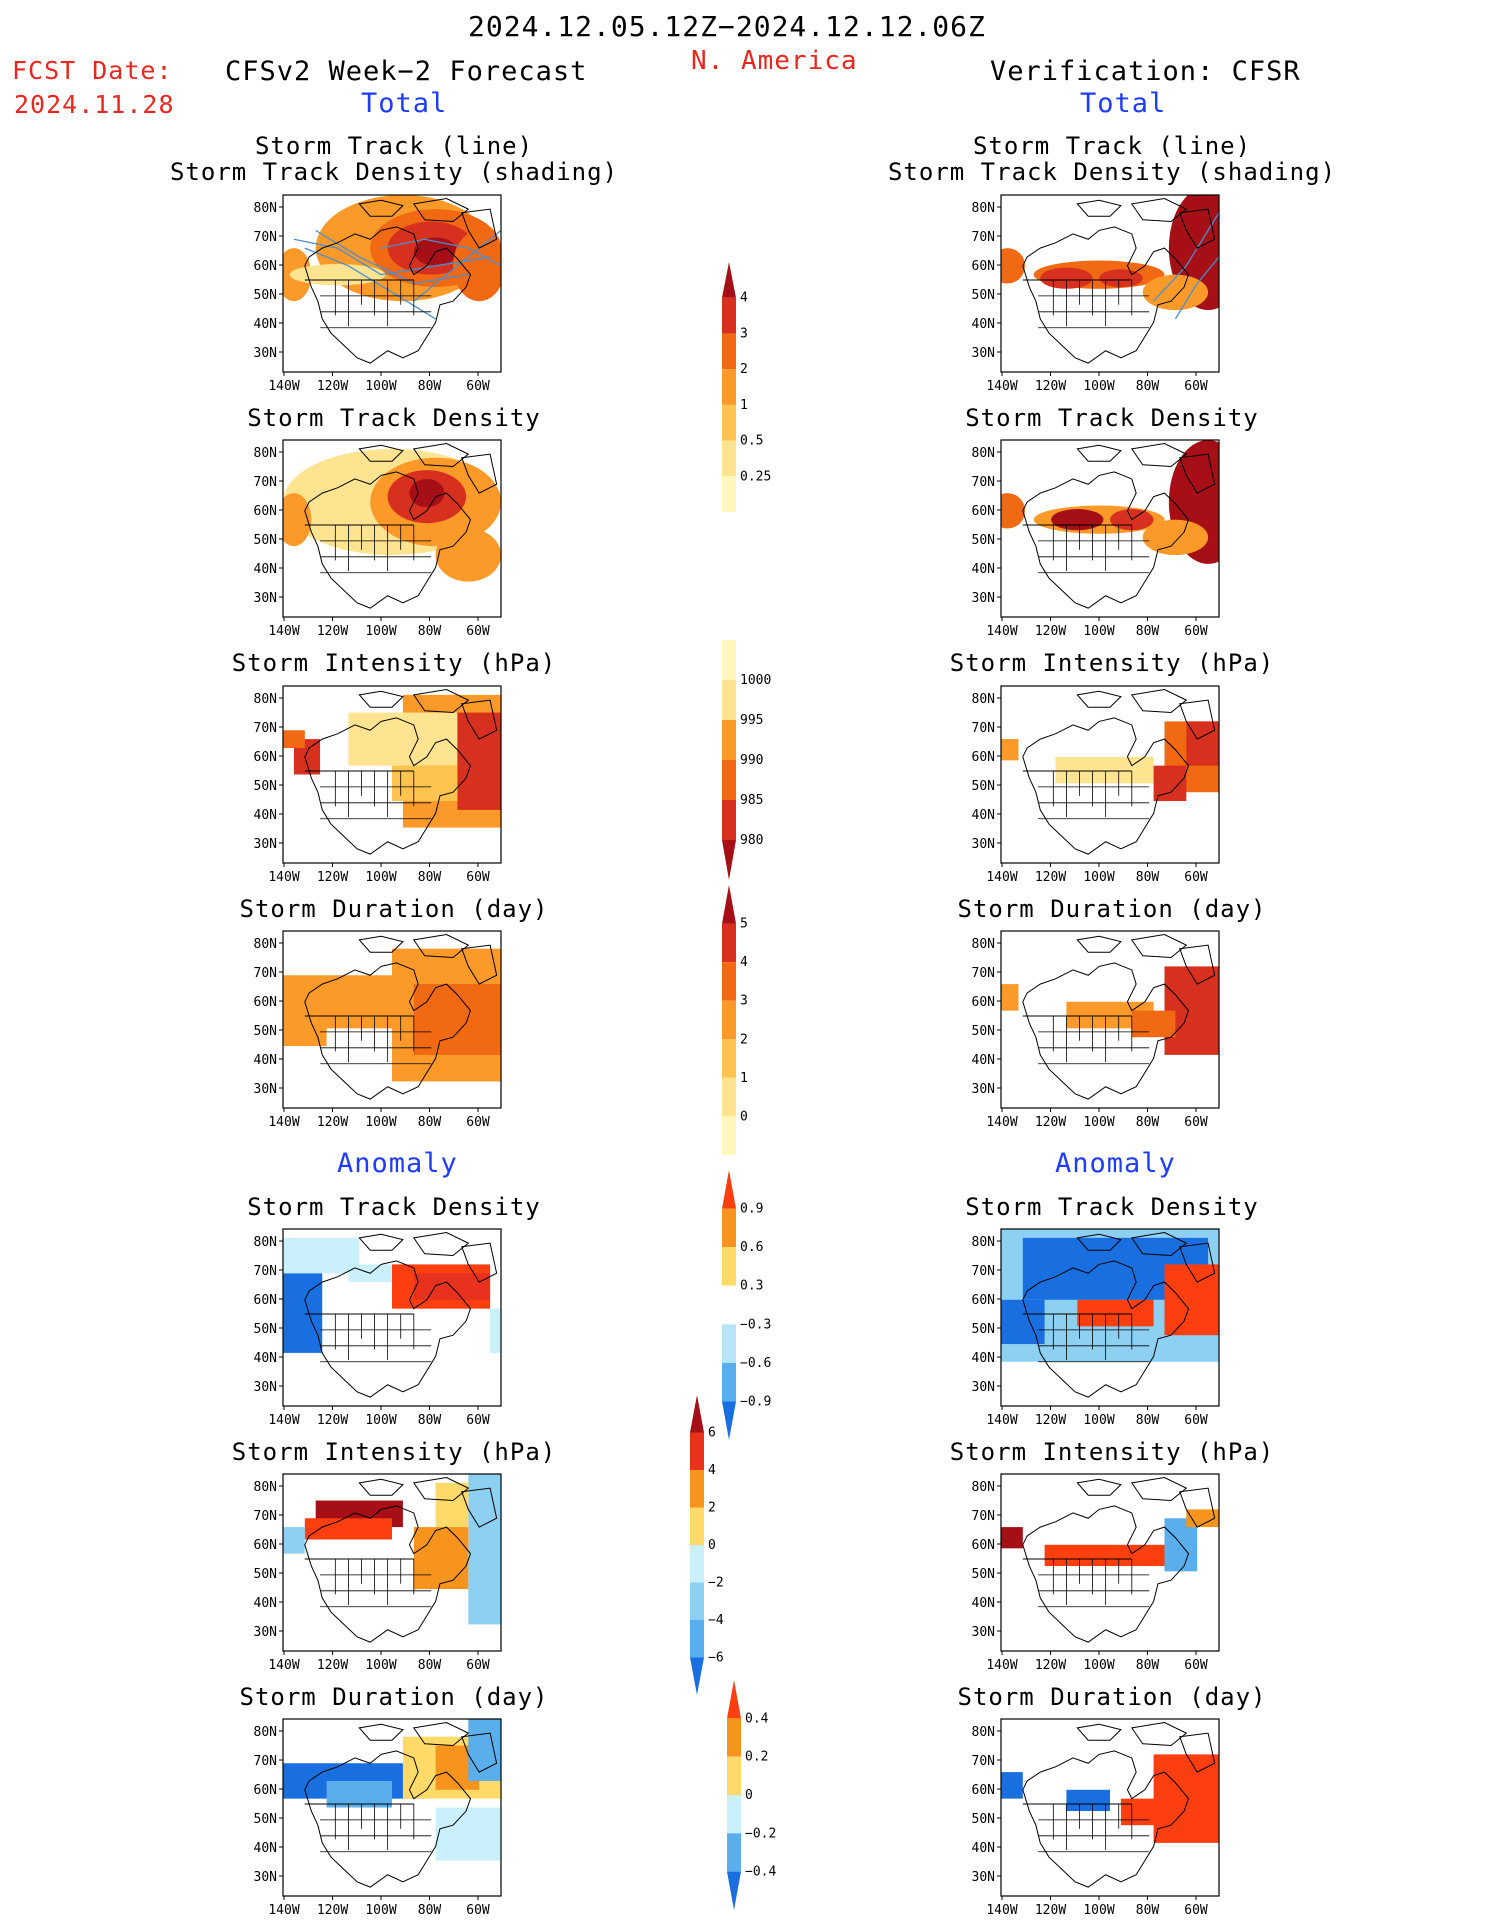 The height and width of the screenshot is (1925, 1487). What do you see at coordinates (755, 680) in the screenshot?
I see `colorbar-label: 1000` at bounding box center [755, 680].